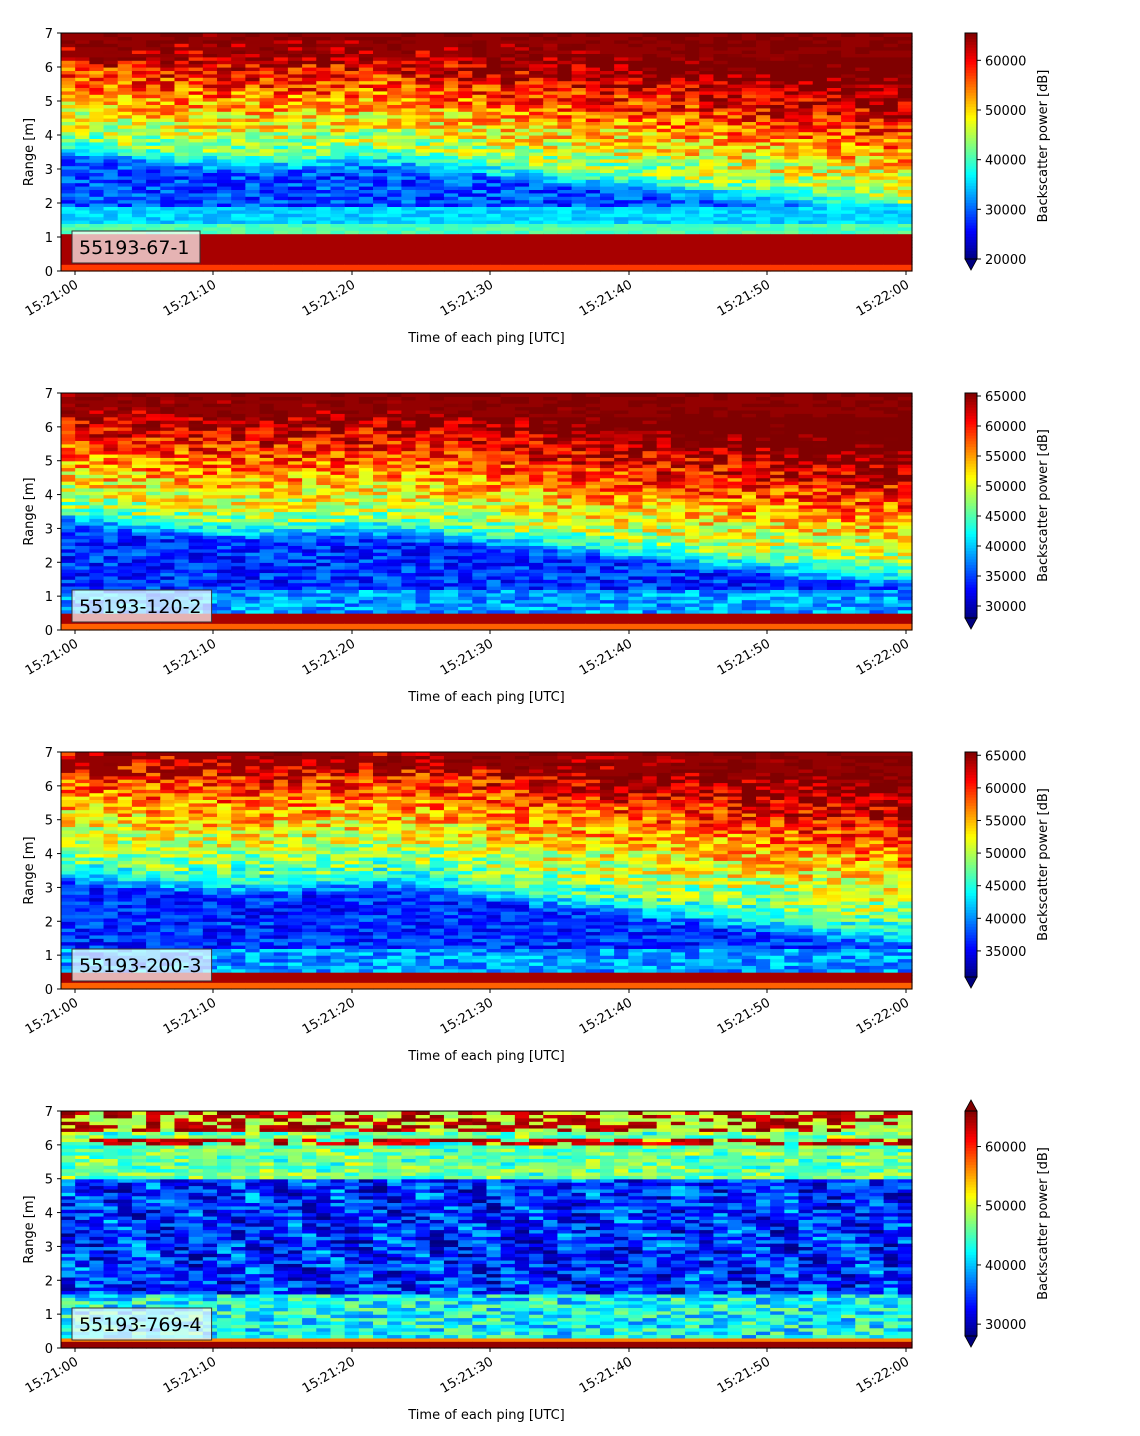 The height and width of the screenshot is (1436, 1140). I want to click on y-tick-label: 2, so click(49, 204).